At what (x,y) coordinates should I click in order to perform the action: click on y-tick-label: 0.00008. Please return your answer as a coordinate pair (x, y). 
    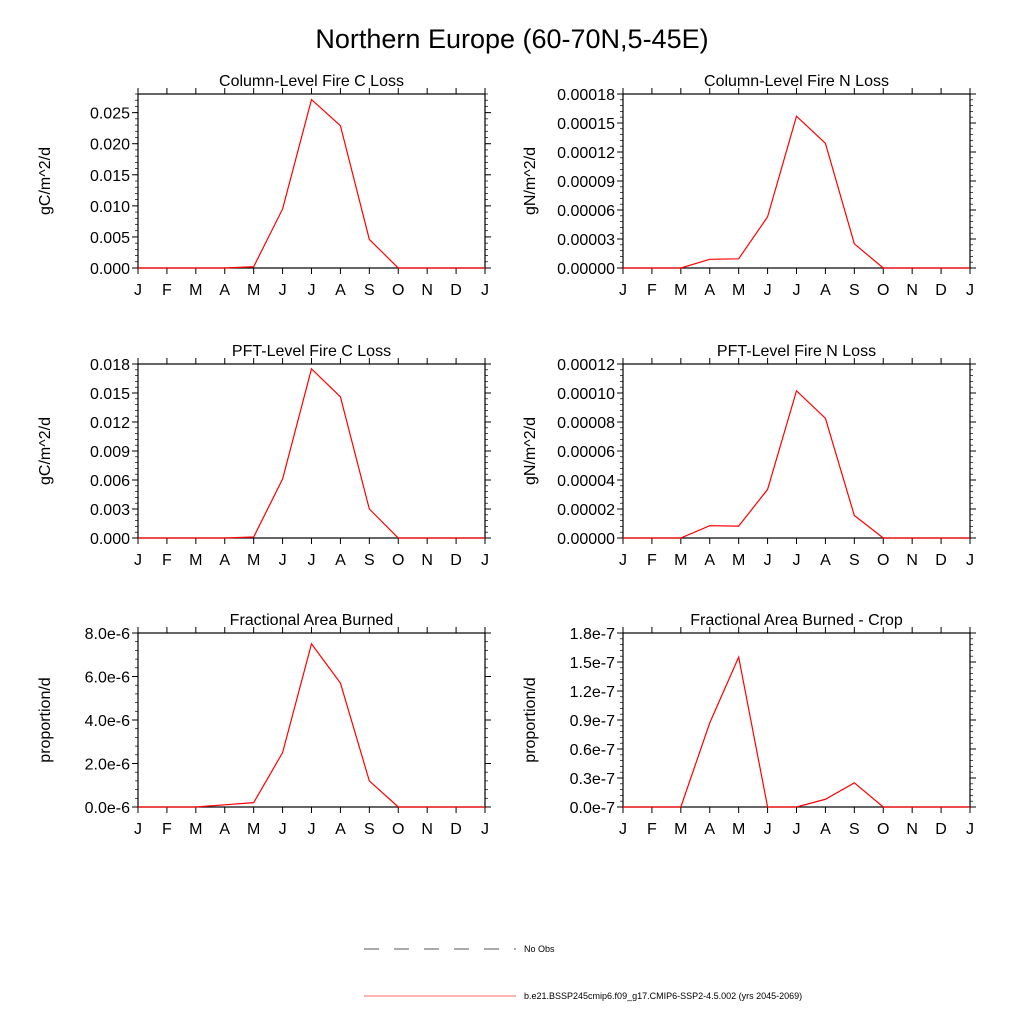
    Looking at the image, I should click on (586, 423).